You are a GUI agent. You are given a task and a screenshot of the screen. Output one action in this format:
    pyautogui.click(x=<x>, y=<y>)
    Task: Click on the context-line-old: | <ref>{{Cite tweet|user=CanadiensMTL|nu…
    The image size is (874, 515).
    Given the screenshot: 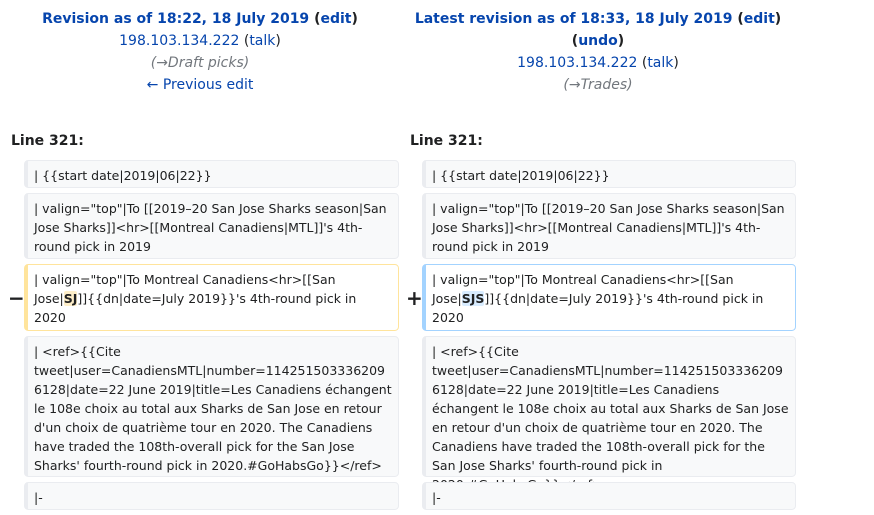 What is the action you would take?
    pyautogui.click(x=211, y=406)
    